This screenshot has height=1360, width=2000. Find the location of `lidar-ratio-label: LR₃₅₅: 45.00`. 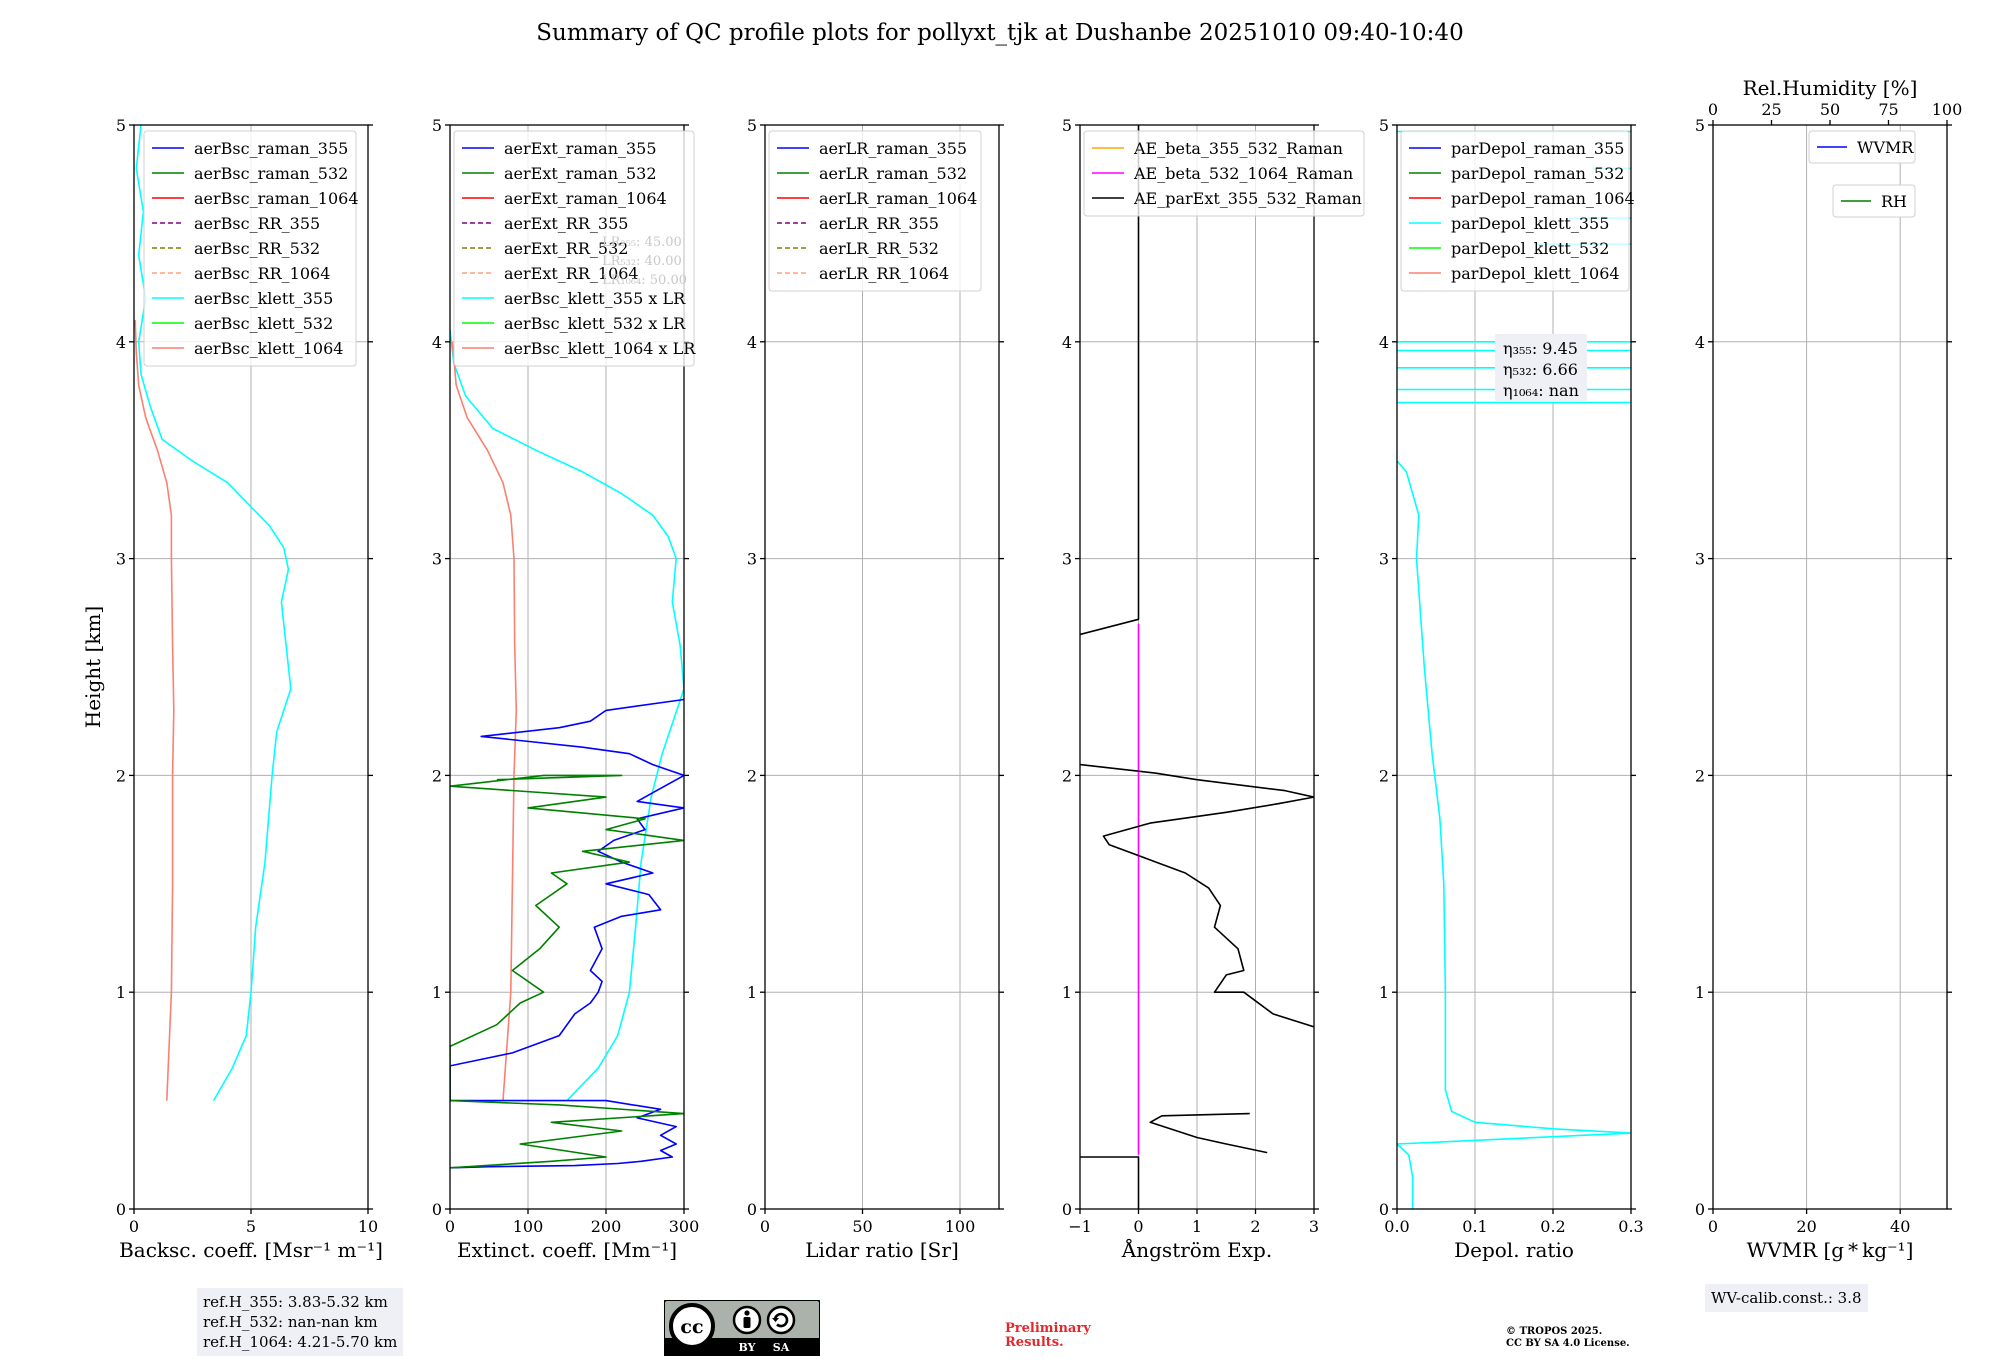

lidar-ratio-label: LR₃₅₅: 45.00 is located at coordinates (642, 242).